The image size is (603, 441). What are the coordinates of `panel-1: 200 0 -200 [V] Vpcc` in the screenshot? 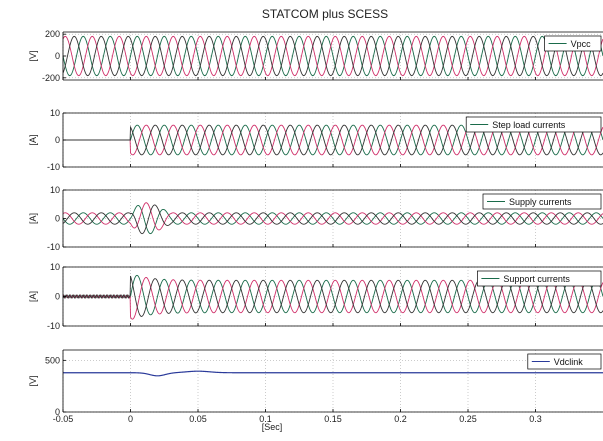 It's located at (315, 56).